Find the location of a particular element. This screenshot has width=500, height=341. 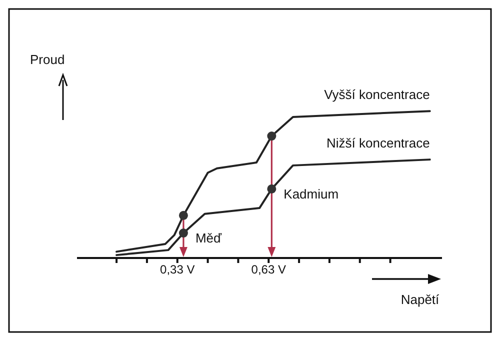

x-tick-label: 0,33 V is located at coordinates (177, 269).